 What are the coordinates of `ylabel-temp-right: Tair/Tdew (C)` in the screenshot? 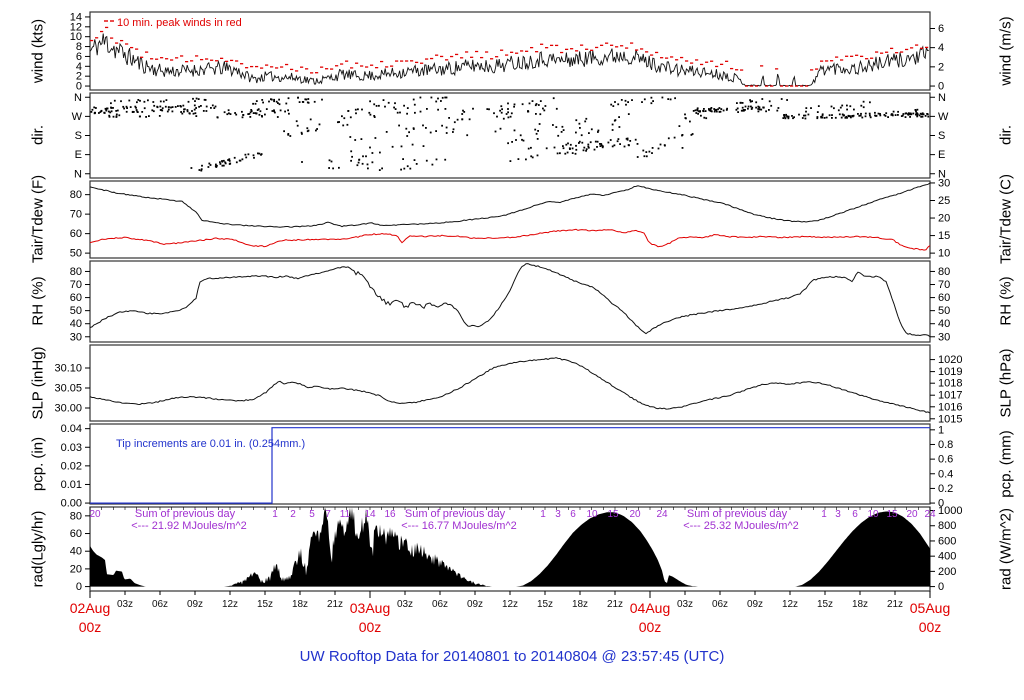 It's located at (1006, 219).